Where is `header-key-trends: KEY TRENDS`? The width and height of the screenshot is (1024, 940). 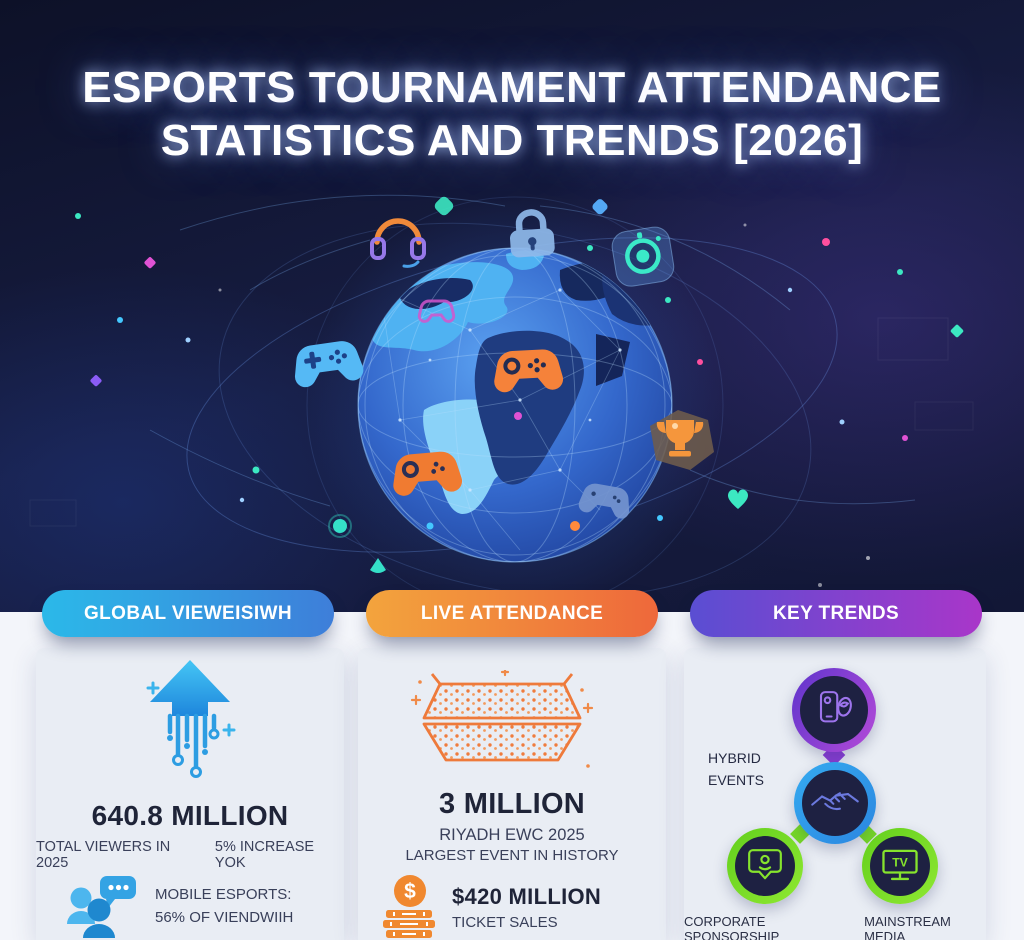 header-key-trends: KEY TRENDS is located at coordinates (836, 613).